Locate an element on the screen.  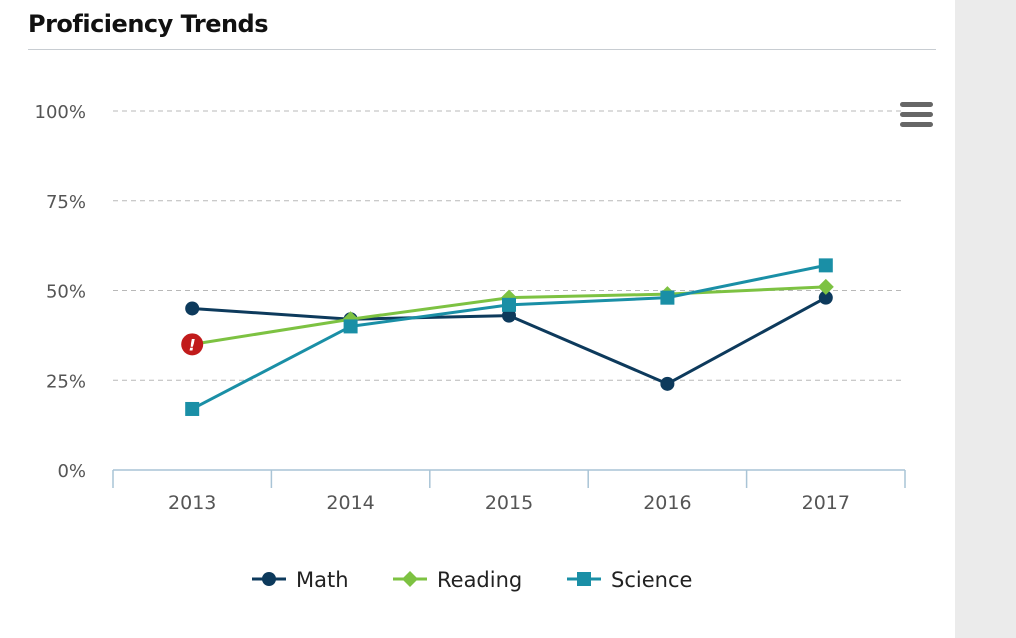
title-divider is located at coordinates (482, 49).